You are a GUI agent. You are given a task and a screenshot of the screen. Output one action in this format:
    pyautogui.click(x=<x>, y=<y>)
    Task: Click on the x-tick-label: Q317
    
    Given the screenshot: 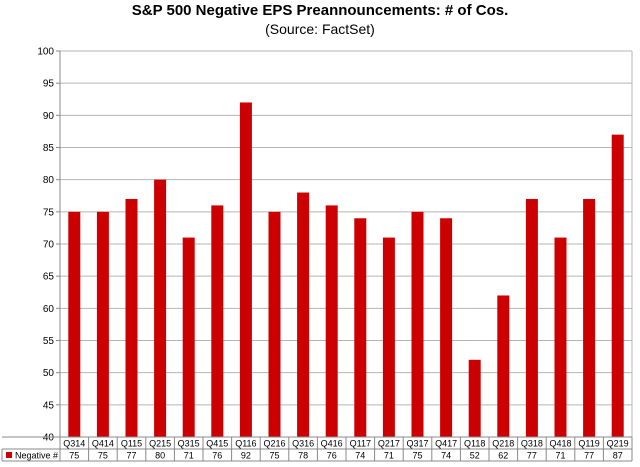 What is the action you would take?
    pyautogui.click(x=417, y=444)
    